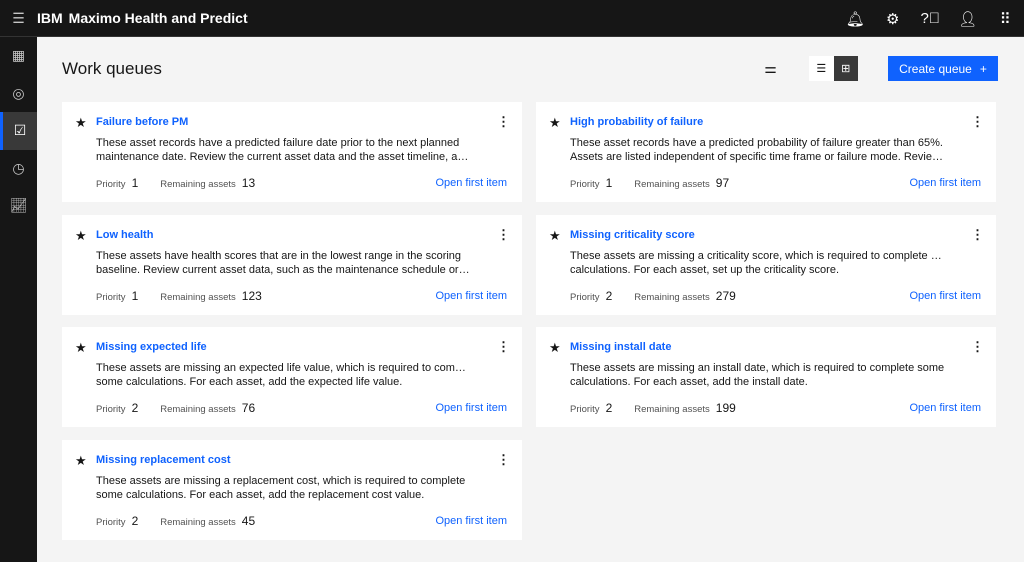  Describe the element at coordinates (248, 521) in the screenshot. I see `remaining-value: 45` at that location.